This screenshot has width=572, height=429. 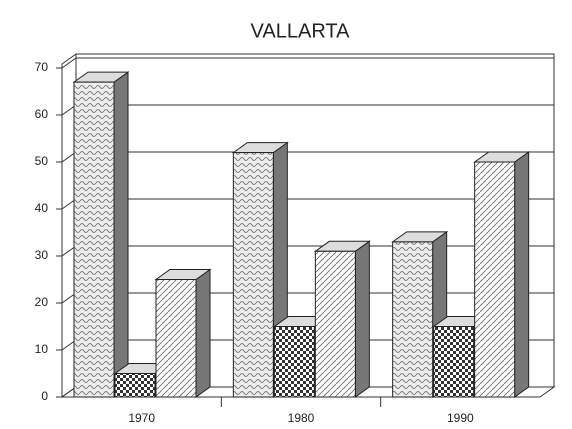 What do you see at coordinates (69, 59) in the screenshot?
I see `left-wall-top` at bounding box center [69, 59].